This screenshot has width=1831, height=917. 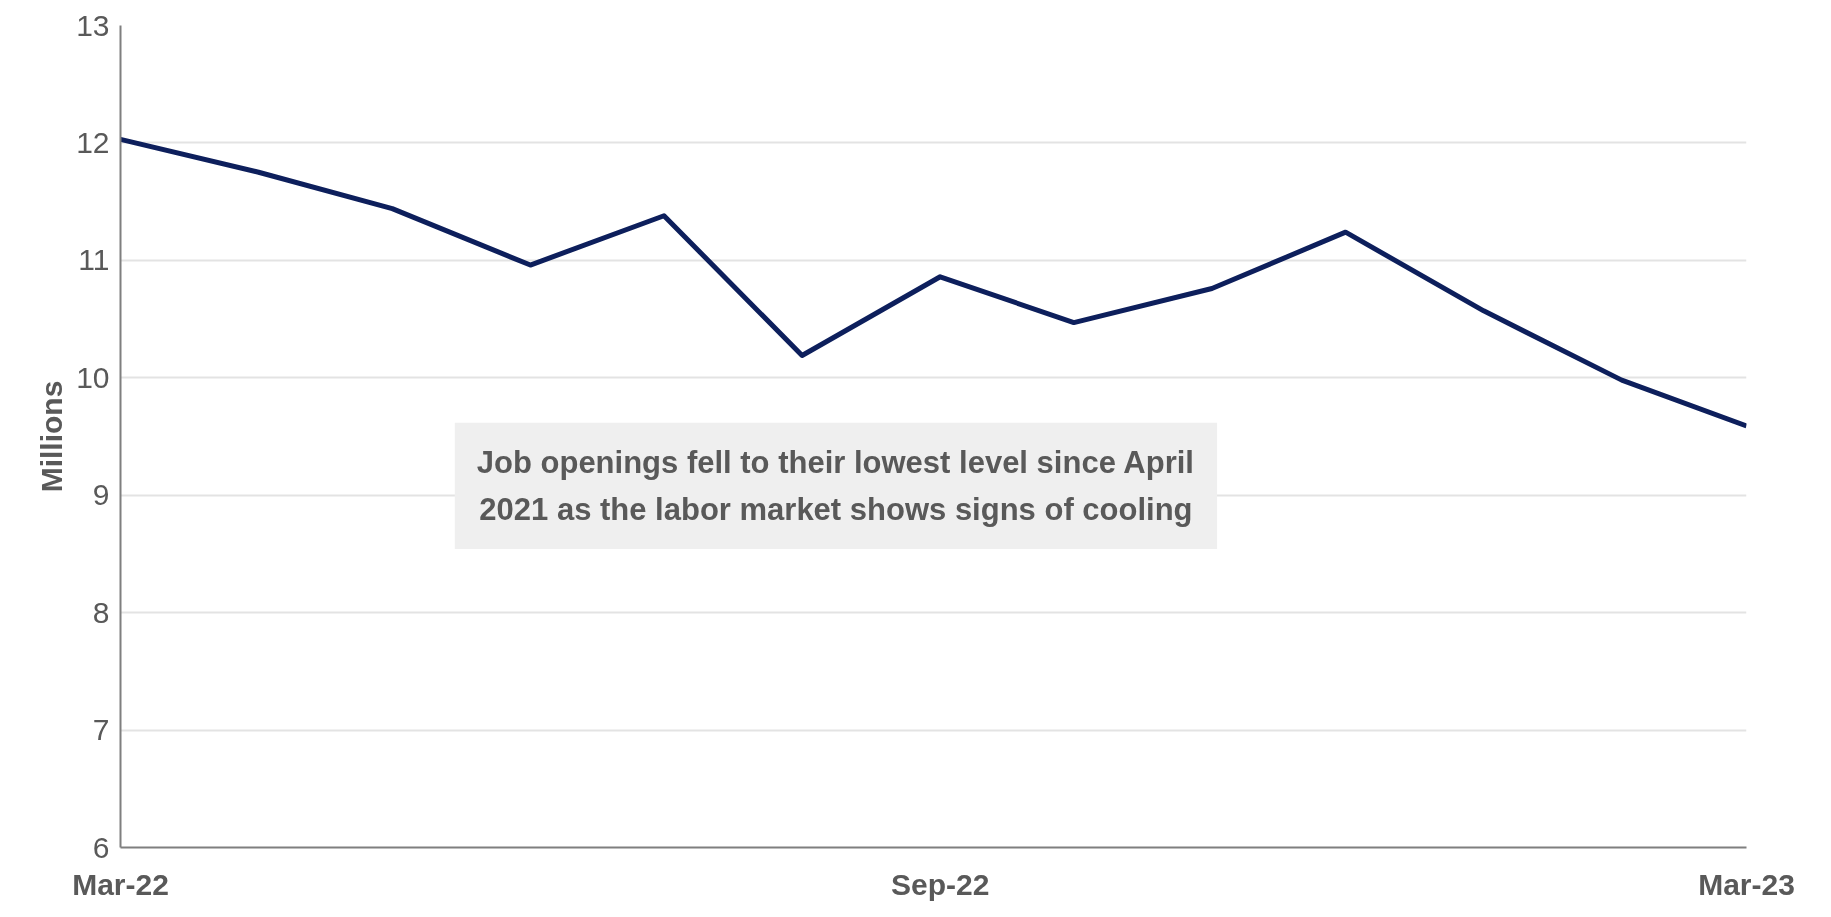 I want to click on y-tick-label: 9, so click(x=101, y=495).